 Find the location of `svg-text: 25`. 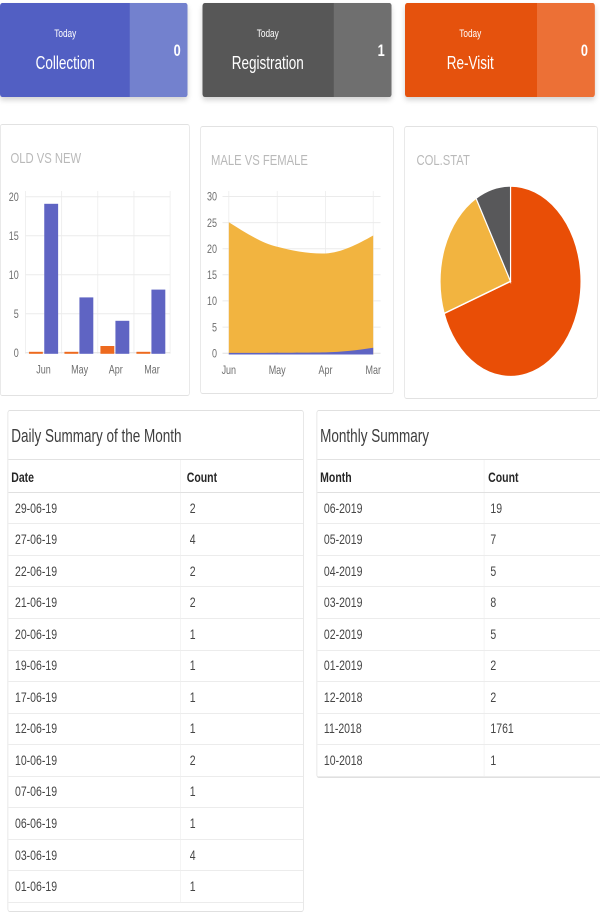

svg-text: 25 is located at coordinates (212, 223).